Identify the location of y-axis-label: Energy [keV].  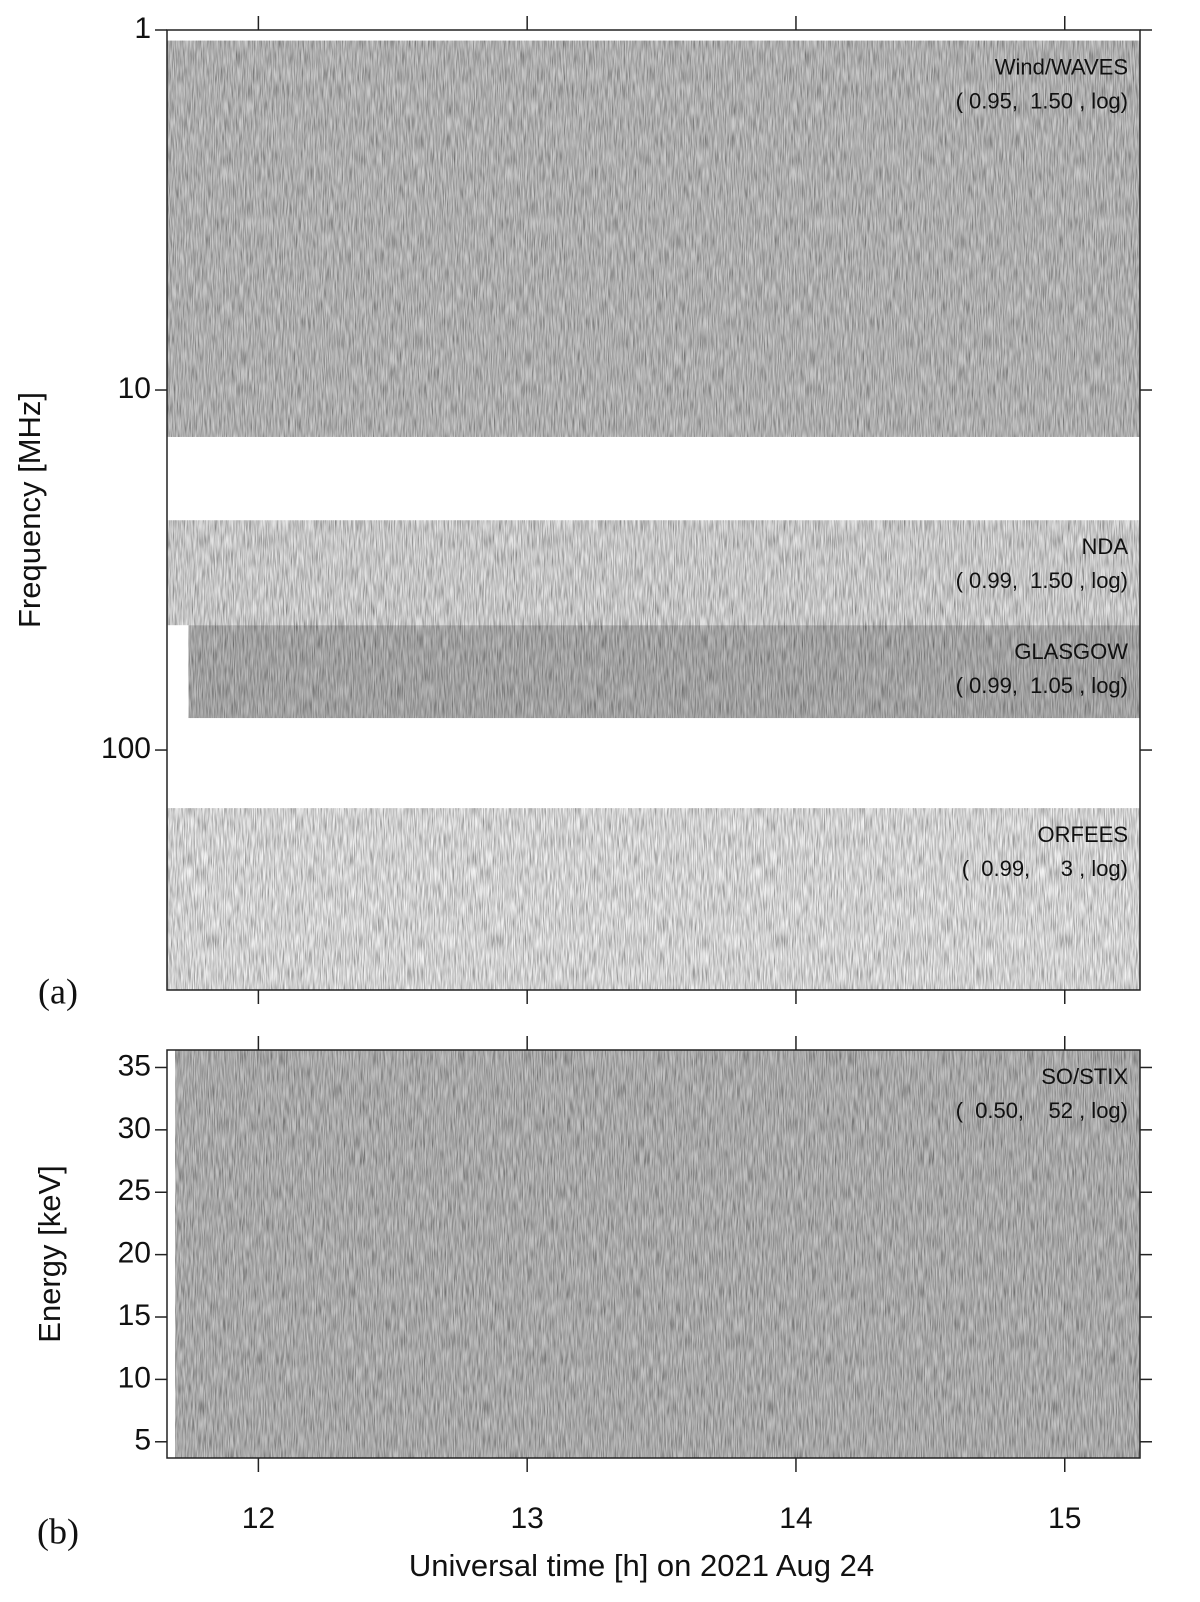
(49, 1253).